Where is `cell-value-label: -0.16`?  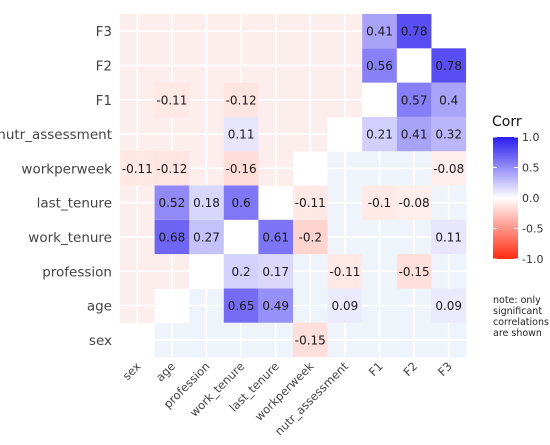 cell-value-label: -0.16 is located at coordinates (241, 169).